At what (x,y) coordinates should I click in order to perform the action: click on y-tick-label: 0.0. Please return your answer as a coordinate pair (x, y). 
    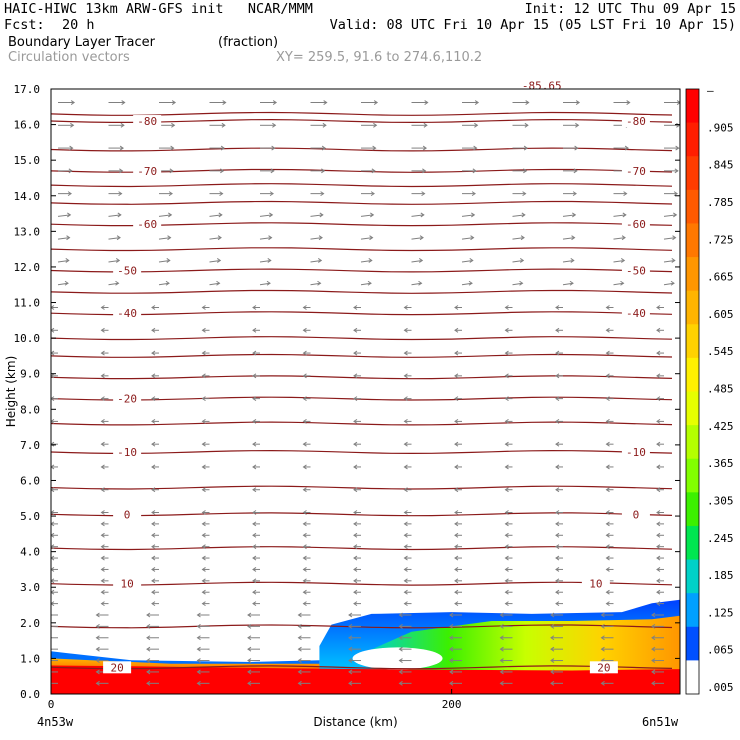
    Looking at the image, I should click on (30, 694).